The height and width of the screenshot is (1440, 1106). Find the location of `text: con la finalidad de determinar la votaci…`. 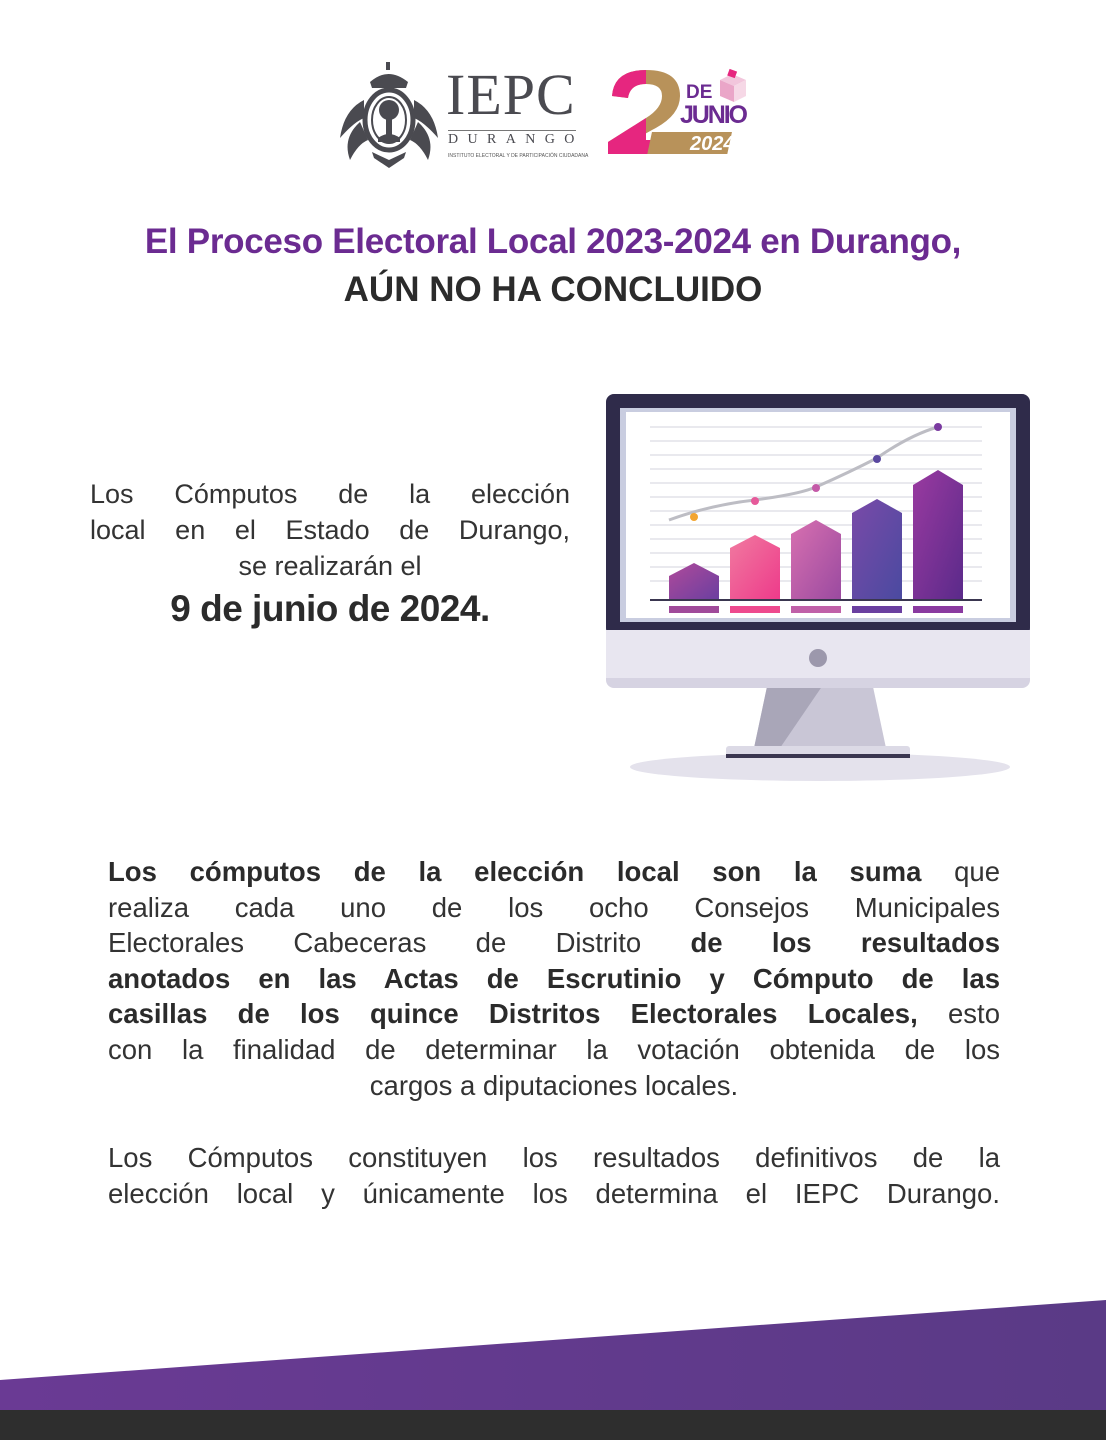

text: con la finalidad de determinar la votaci… is located at coordinates (554, 1049).